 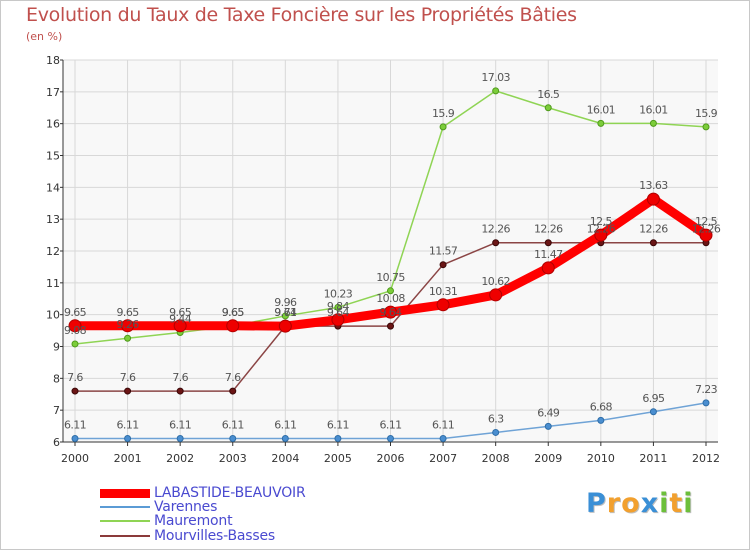 What do you see at coordinates (601, 221) in the screenshot?
I see `data-label-labastide-beauvoir-2010: 12.5` at bounding box center [601, 221].